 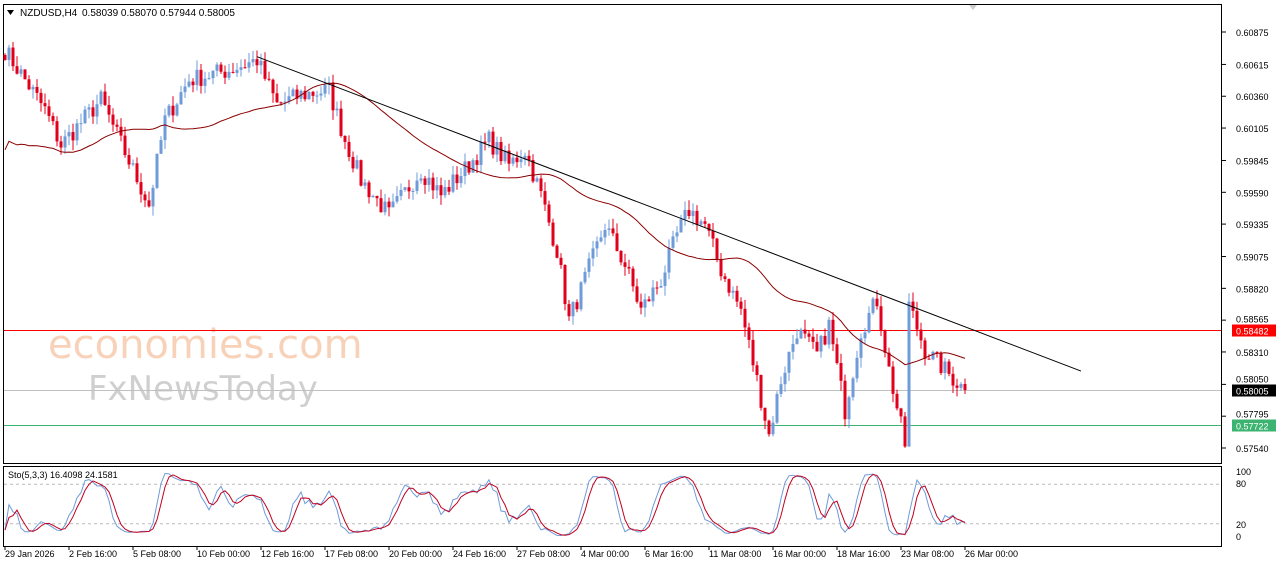 What do you see at coordinates (669, 554) in the screenshot?
I see `x-tick-label: 6 Mar 16:00` at bounding box center [669, 554].